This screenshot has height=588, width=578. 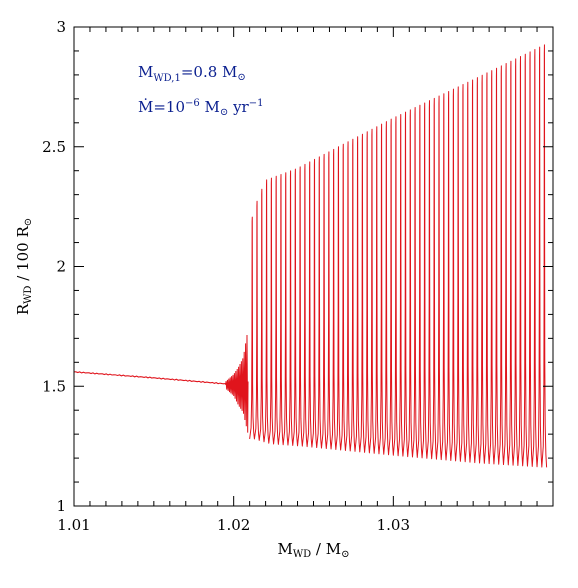 What do you see at coordinates (345, 554) in the screenshot?
I see `x-axis-label-sym: ⊙` at bounding box center [345, 554].